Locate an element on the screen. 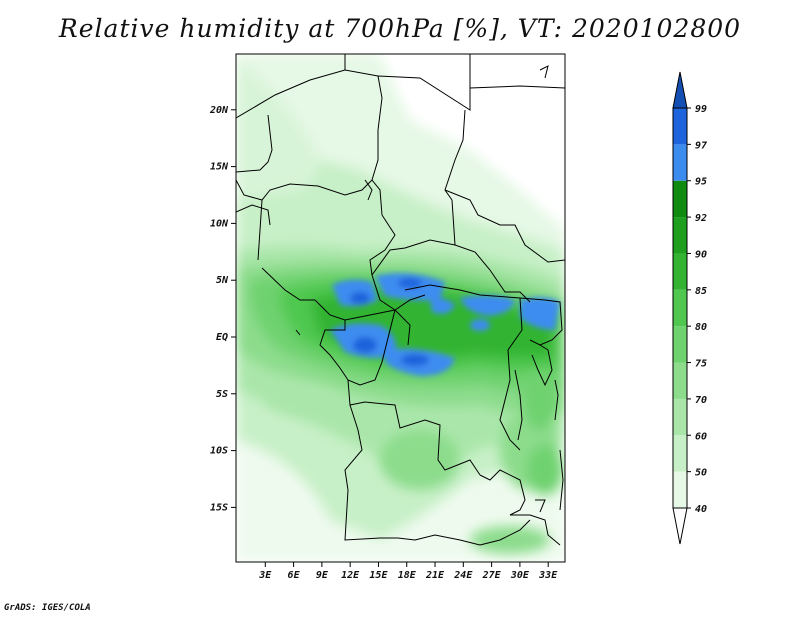 The width and height of the screenshot is (800, 618). lat-tick-label: 10S is located at coordinates (219, 451).